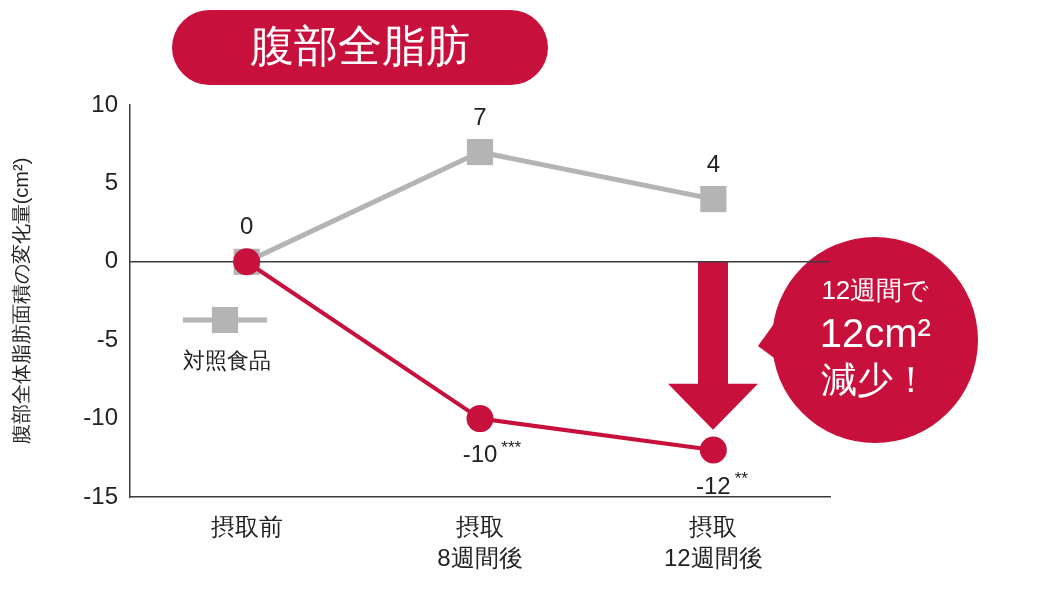 This screenshot has height=600, width=1040. Describe the element at coordinates (713, 542) in the screenshot. I see `x-tick-label: 摂取 12週間後` at that location.